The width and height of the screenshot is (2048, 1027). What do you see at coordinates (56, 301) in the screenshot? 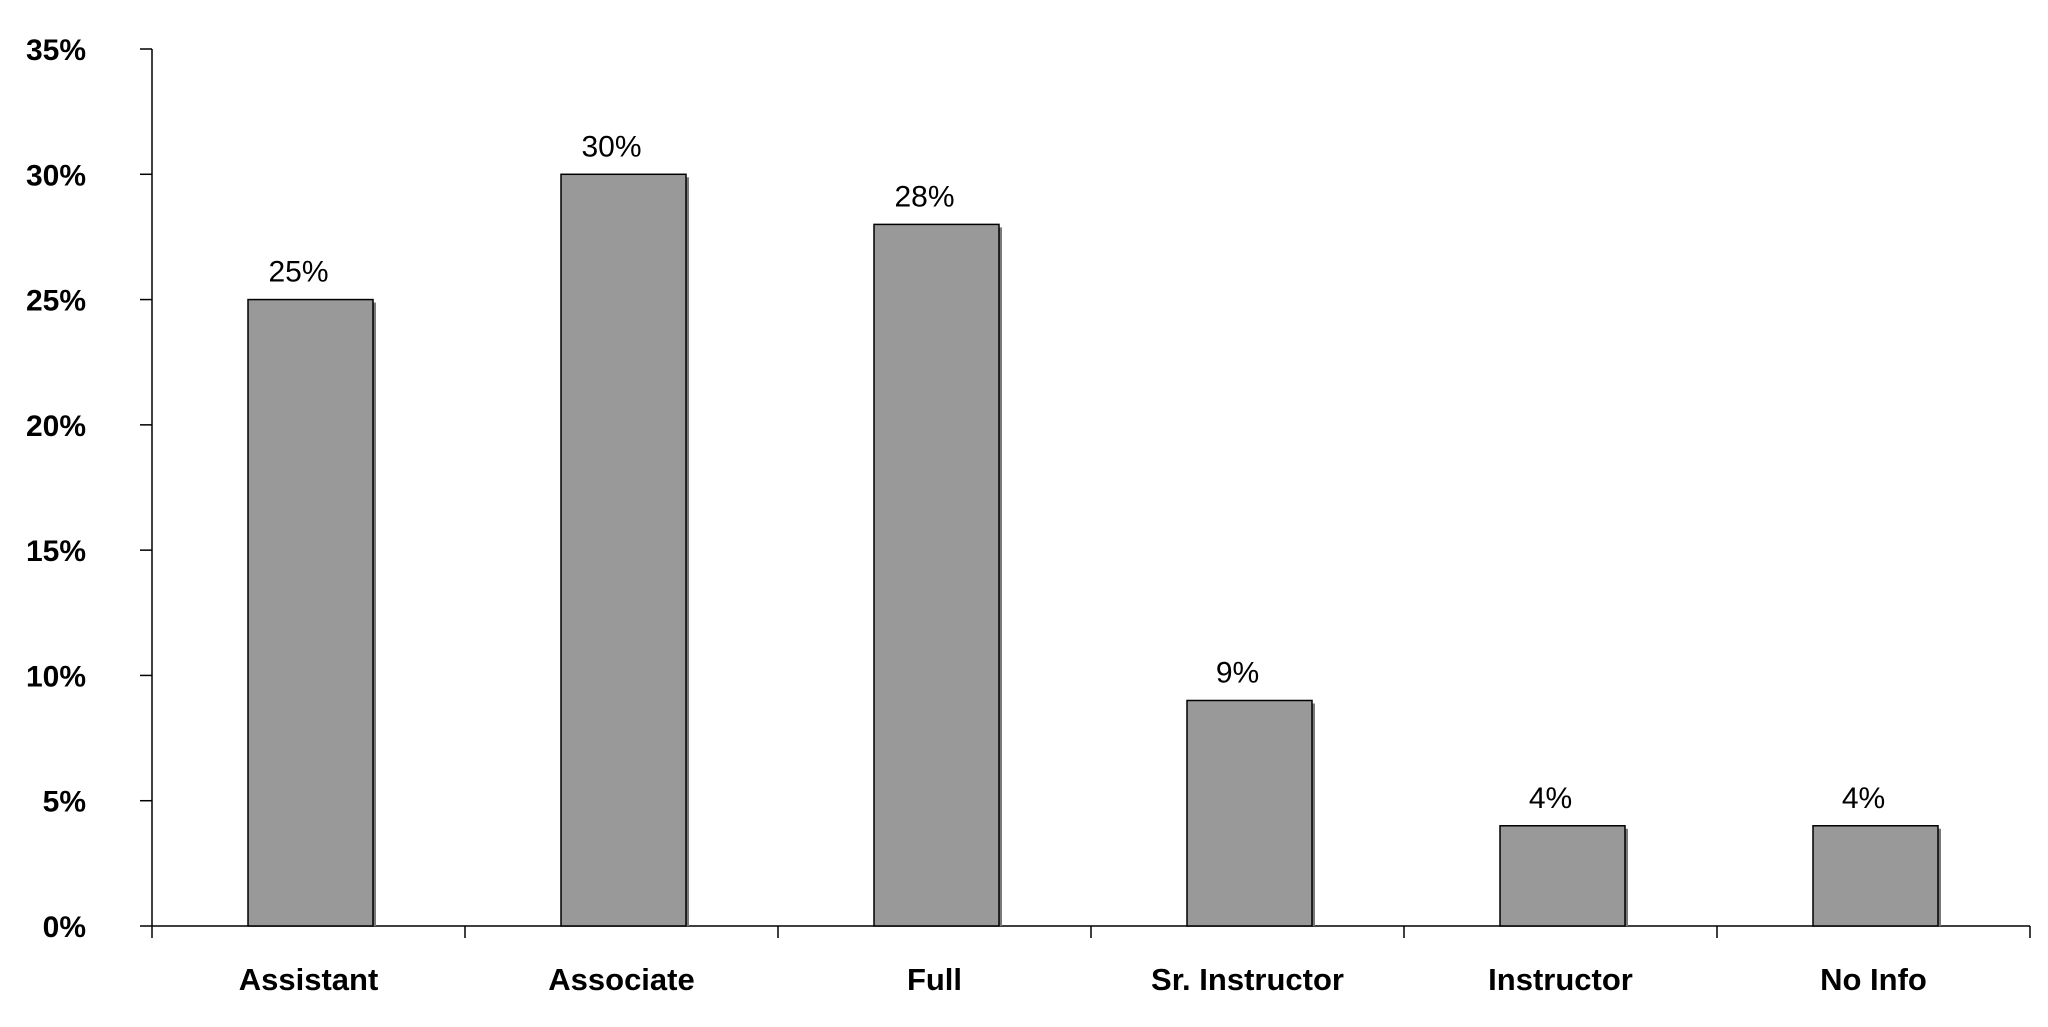
I see `y-tick-label: 25%` at bounding box center [56, 301].